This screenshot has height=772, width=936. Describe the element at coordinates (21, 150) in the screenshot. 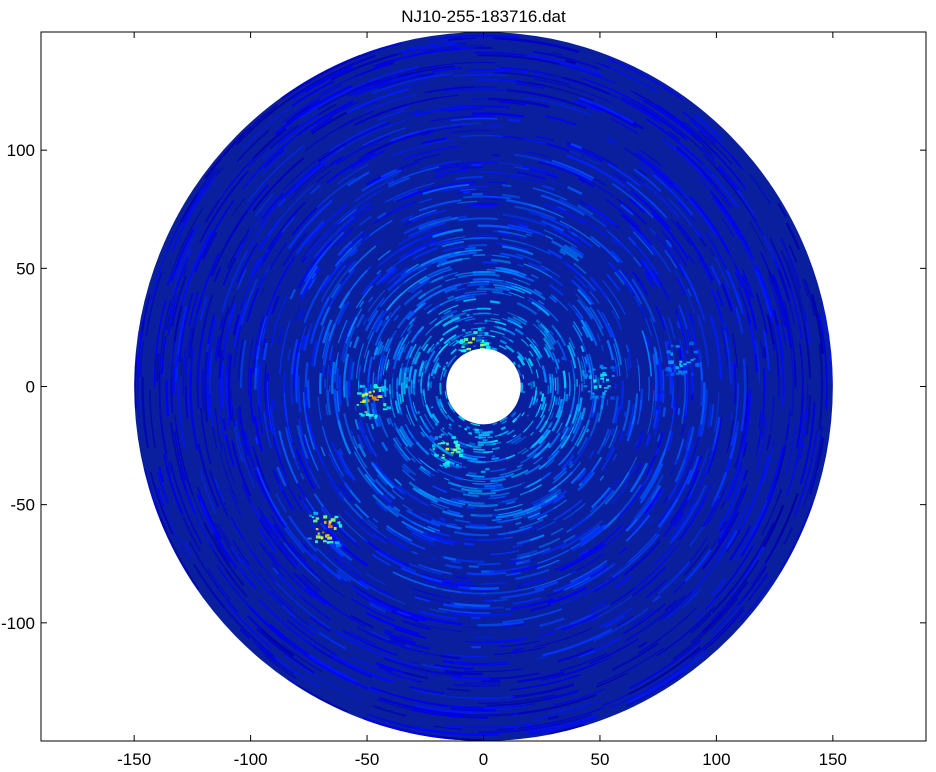

I see `y-tick-label: 100` at that location.